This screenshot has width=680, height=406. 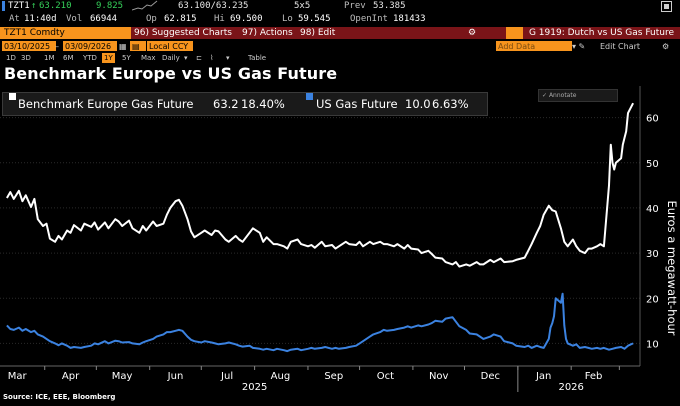 I want to click on chart-options-icon: ▾ ✎, so click(x=579, y=46).